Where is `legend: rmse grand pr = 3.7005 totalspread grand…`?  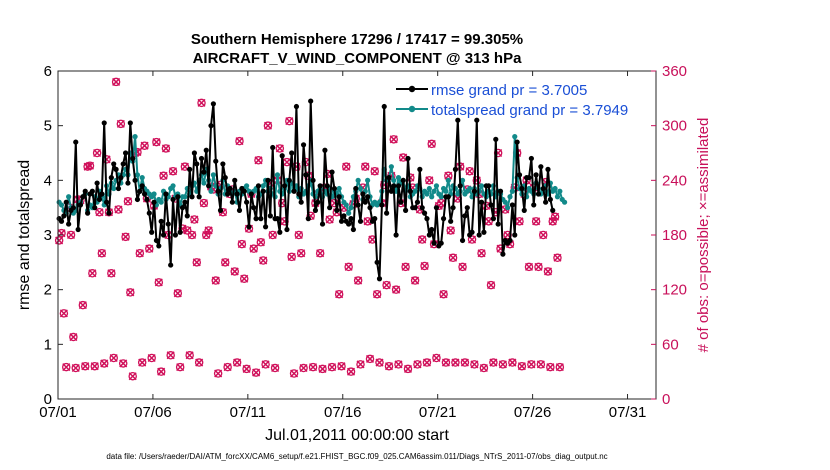
legend: rmse grand pr = 3.7005 totalspread grand… is located at coordinates (512, 100).